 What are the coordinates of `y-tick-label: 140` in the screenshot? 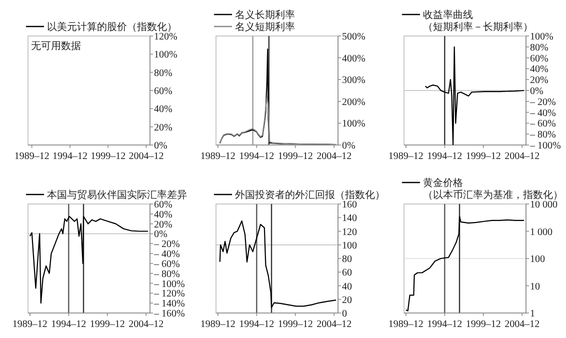 It's located at (349, 218).